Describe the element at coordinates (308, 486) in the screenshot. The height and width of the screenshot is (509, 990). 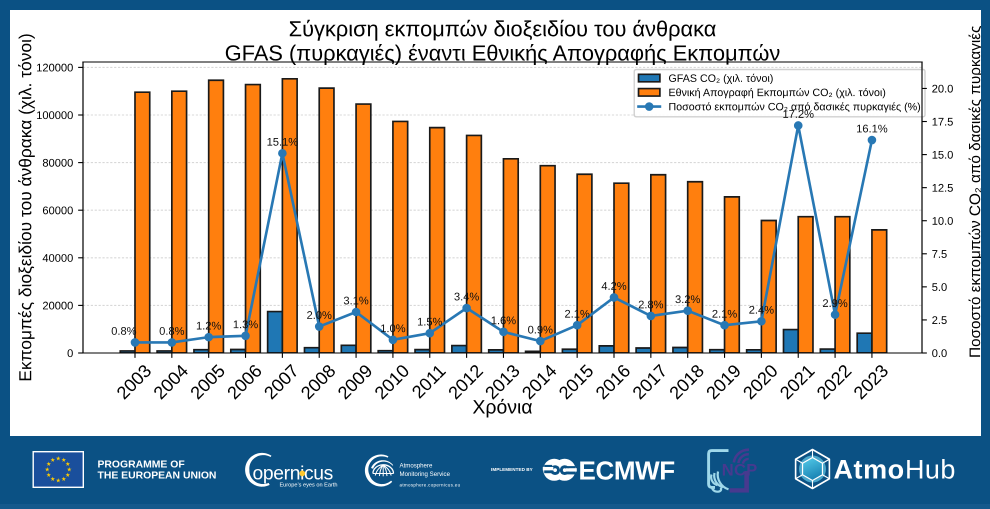
I see `svg-text: Europe’s eyes on Earth` at that location.